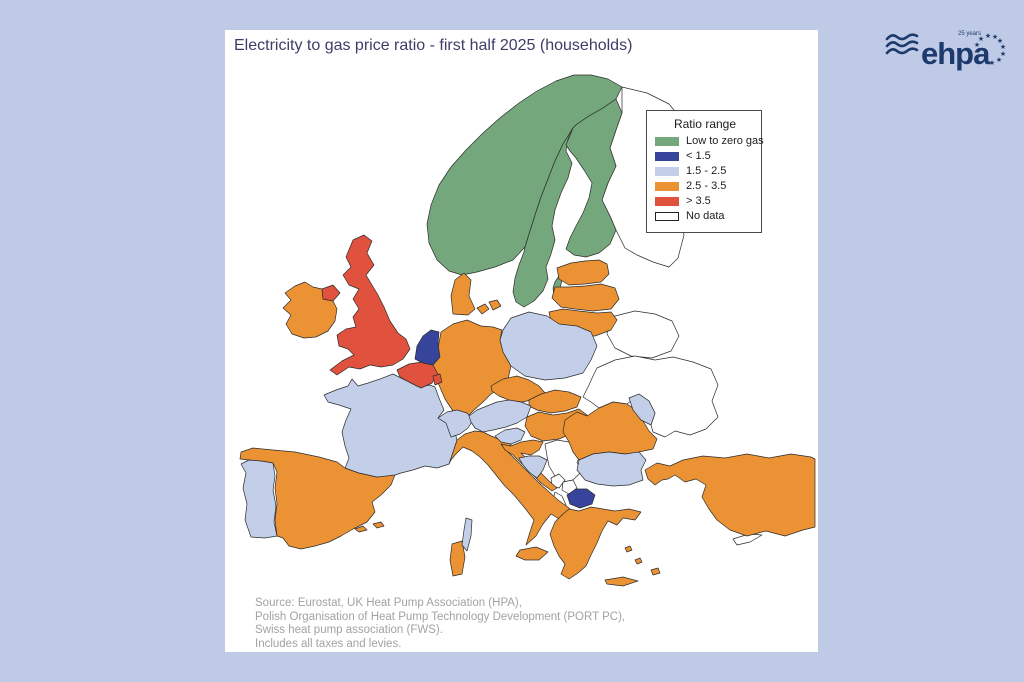  I want to click on source-line-4: Includes all taxes and levies., so click(328, 643).